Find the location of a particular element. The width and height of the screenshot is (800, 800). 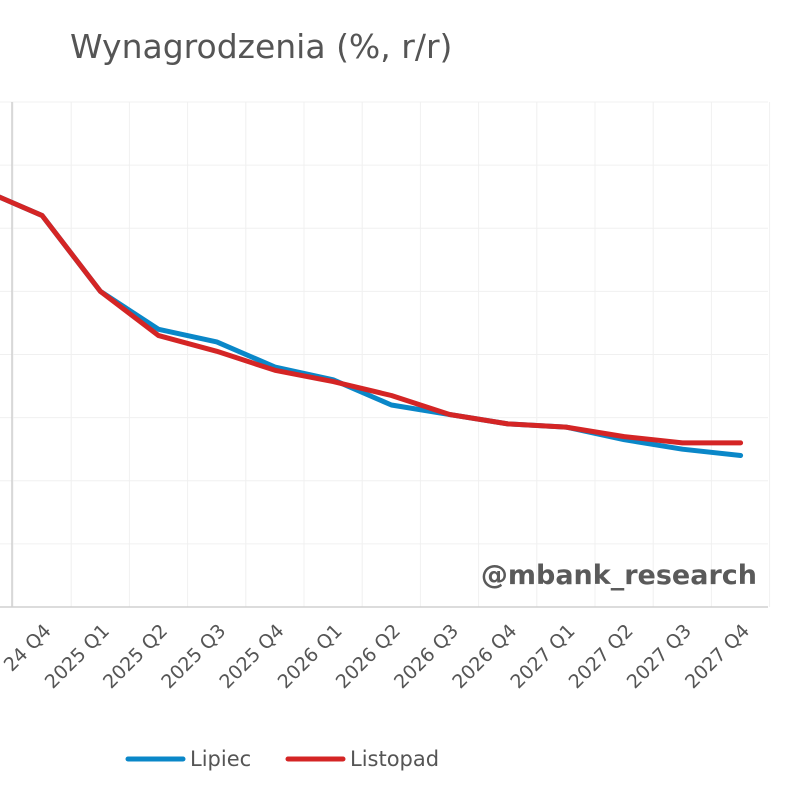

legend-label-lipiec: Lipiec is located at coordinates (220, 759).